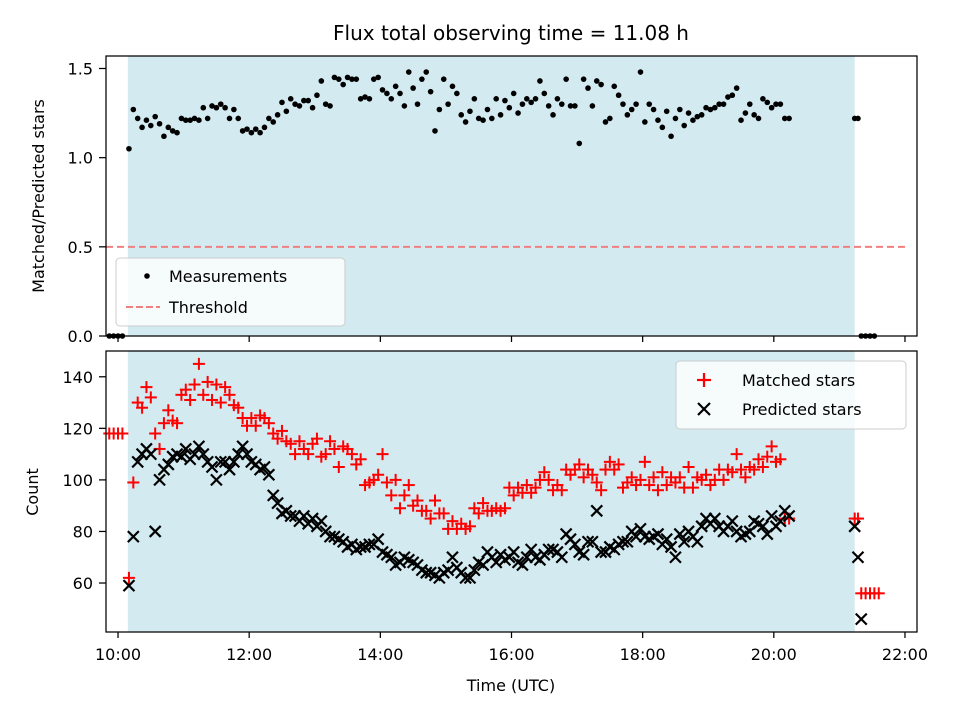 The height and width of the screenshot is (720, 960). Describe the element at coordinates (80, 68) in the screenshot. I see `y-tick-label: 1.5` at that location.